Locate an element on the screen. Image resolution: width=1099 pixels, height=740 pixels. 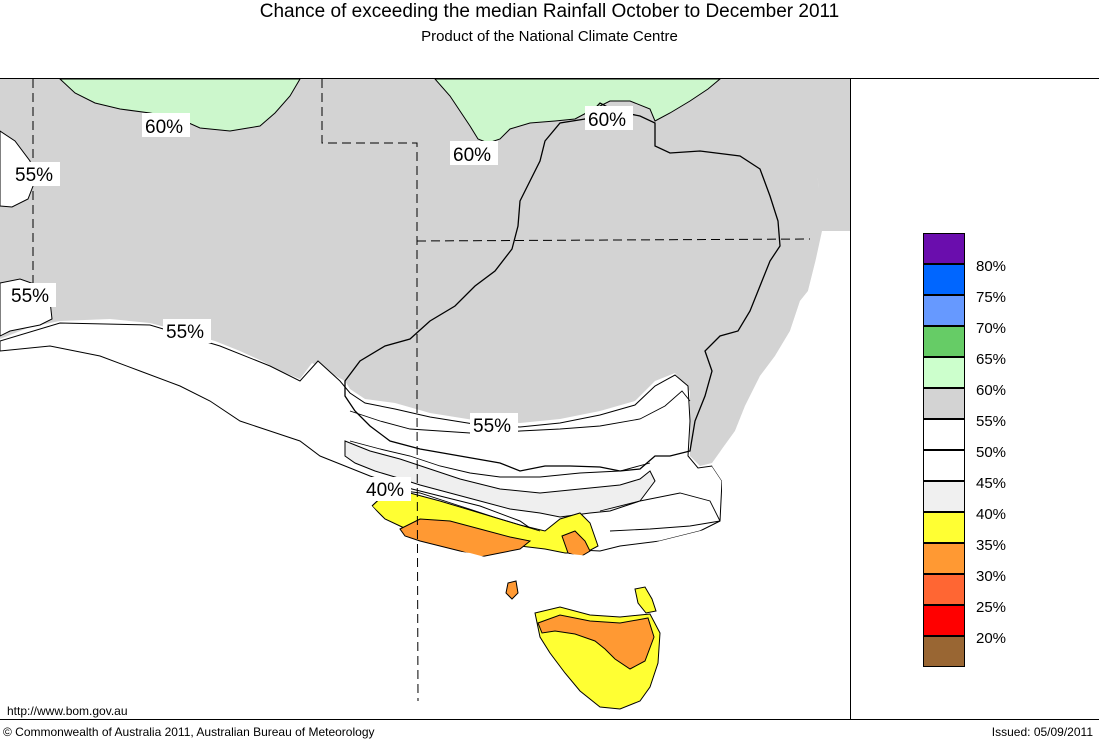
legend-label: 65% is located at coordinates (991, 359).